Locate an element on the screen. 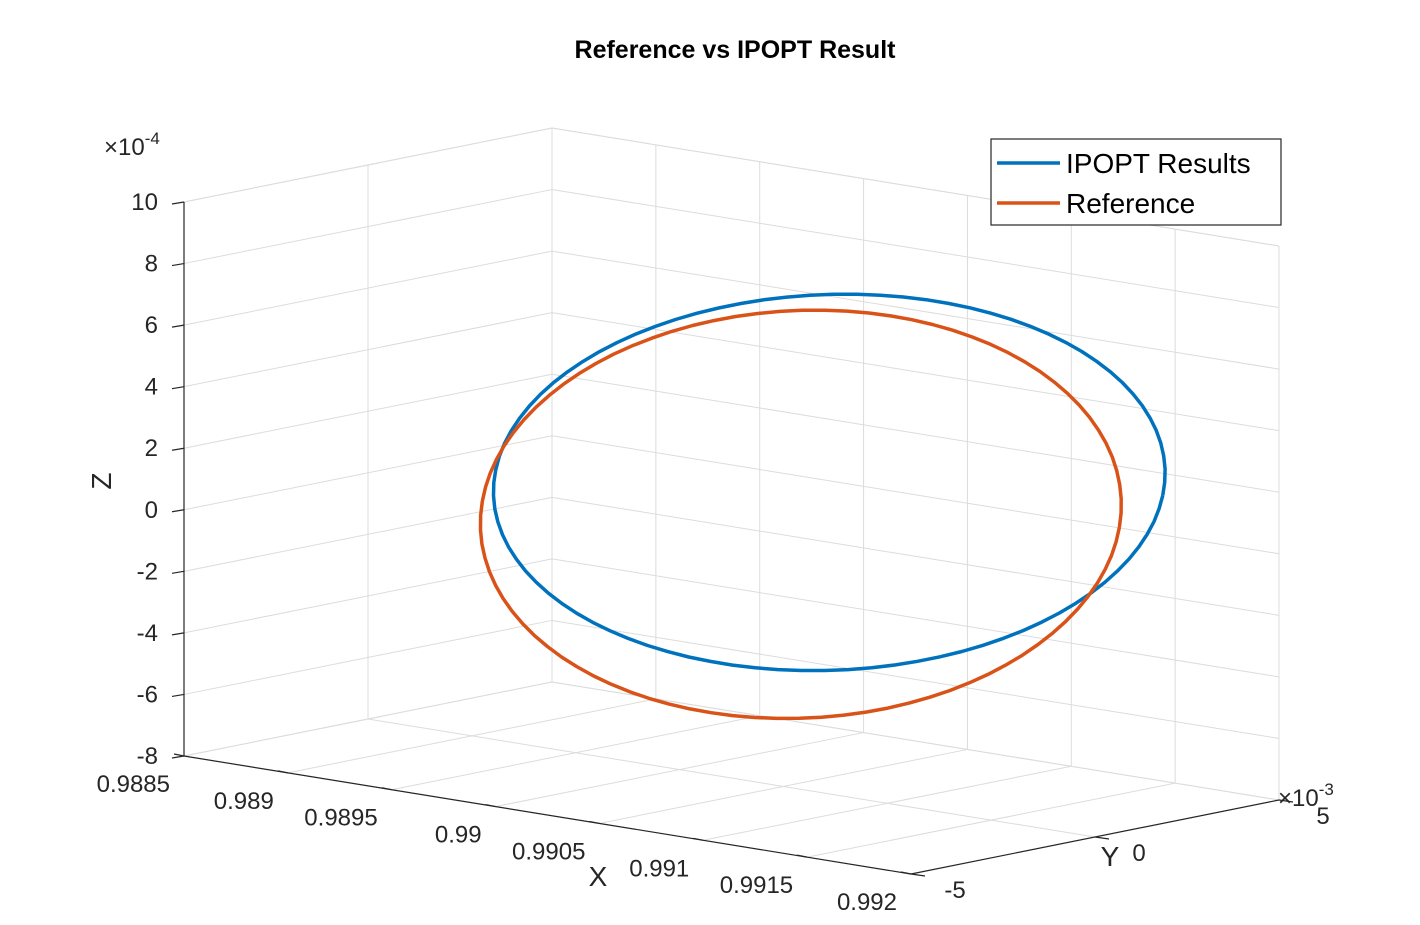 The width and height of the screenshot is (1420, 925). z-tick-label: 6 is located at coordinates (151, 325).